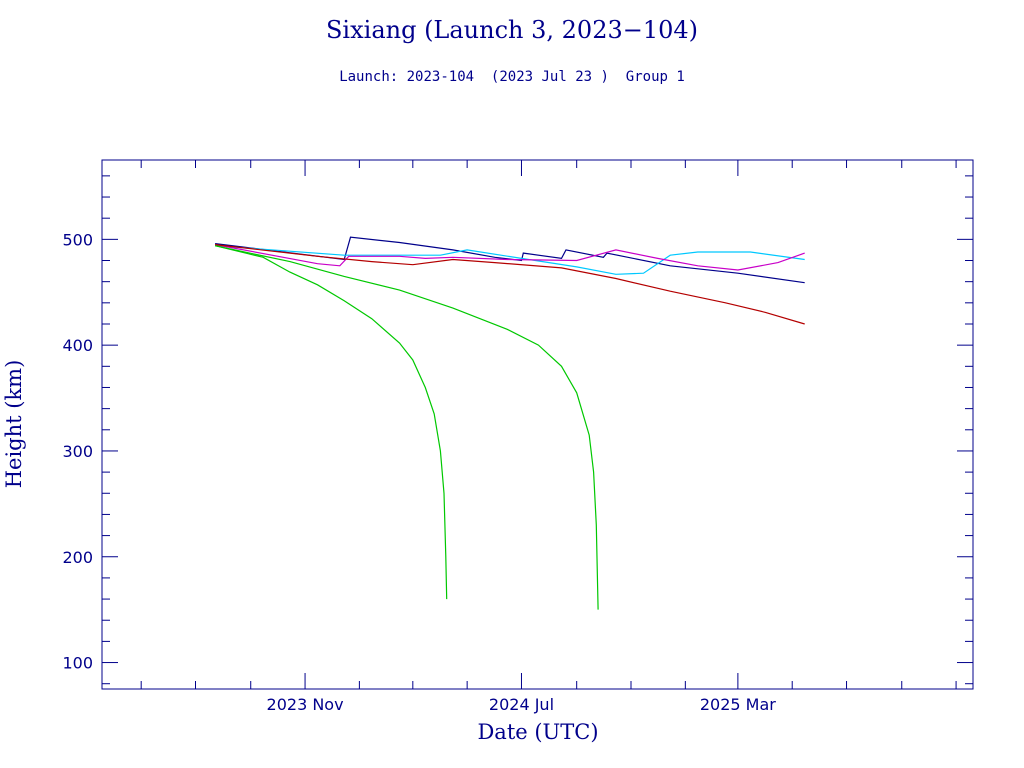 Image resolution: width=1024 pixels, height=768 pixels. Describe the element at coordinates (738, 704) in the screenshot. I see `x-tick-label: 2025 Mar` at that location.